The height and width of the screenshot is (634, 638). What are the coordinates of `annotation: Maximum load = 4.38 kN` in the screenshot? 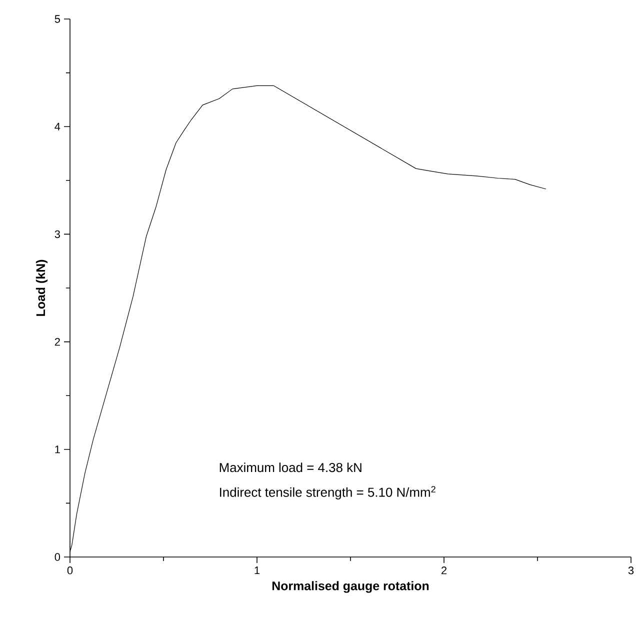 It's located at (291, 467).